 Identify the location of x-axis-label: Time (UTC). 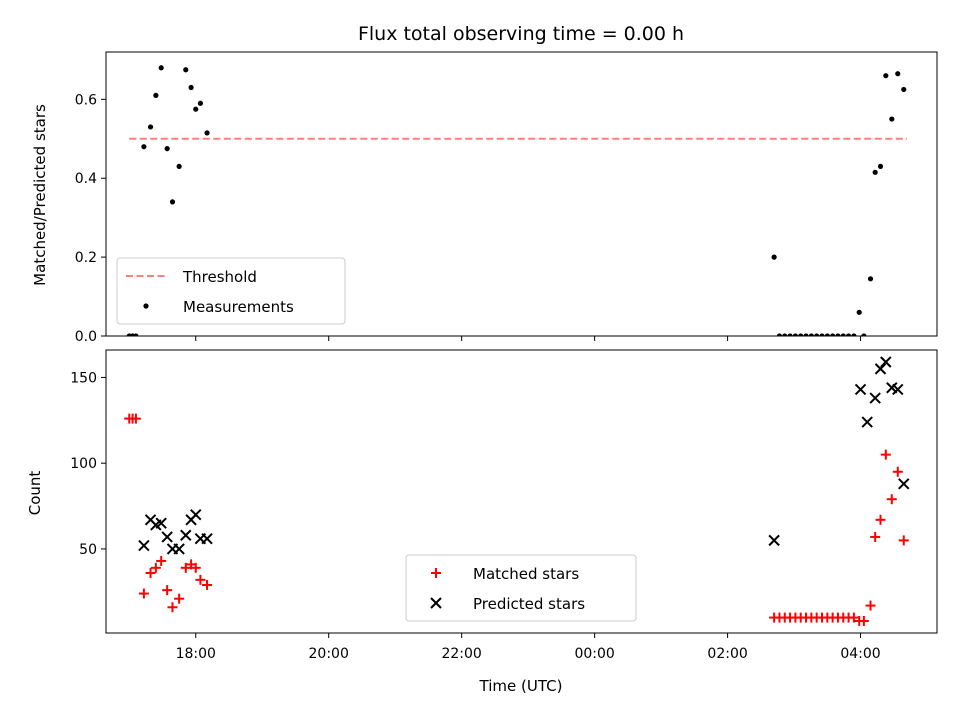
(521, 686).